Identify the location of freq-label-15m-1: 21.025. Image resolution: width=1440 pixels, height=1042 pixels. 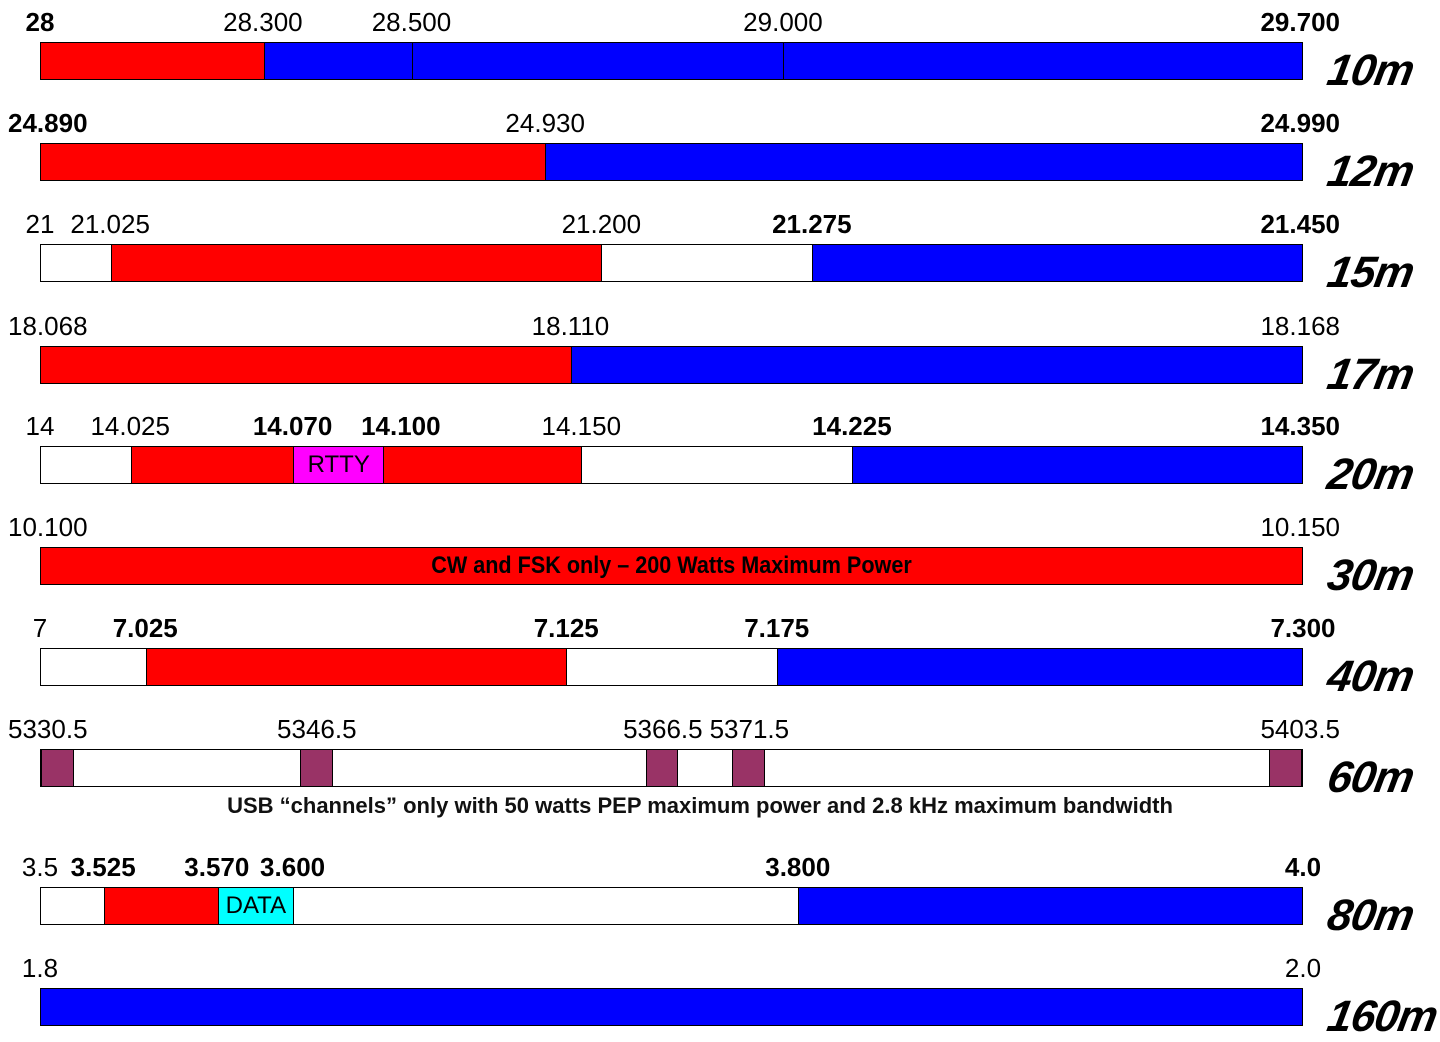
(110, 224).